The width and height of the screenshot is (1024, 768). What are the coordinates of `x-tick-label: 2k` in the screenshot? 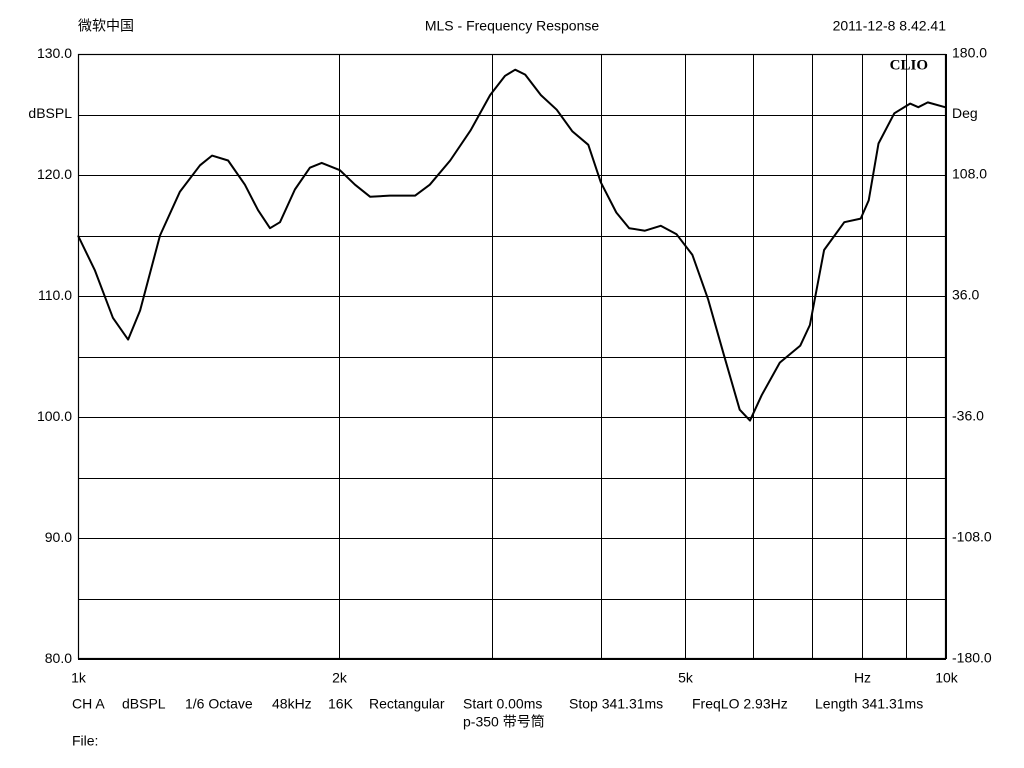 It's located at (340, 678).